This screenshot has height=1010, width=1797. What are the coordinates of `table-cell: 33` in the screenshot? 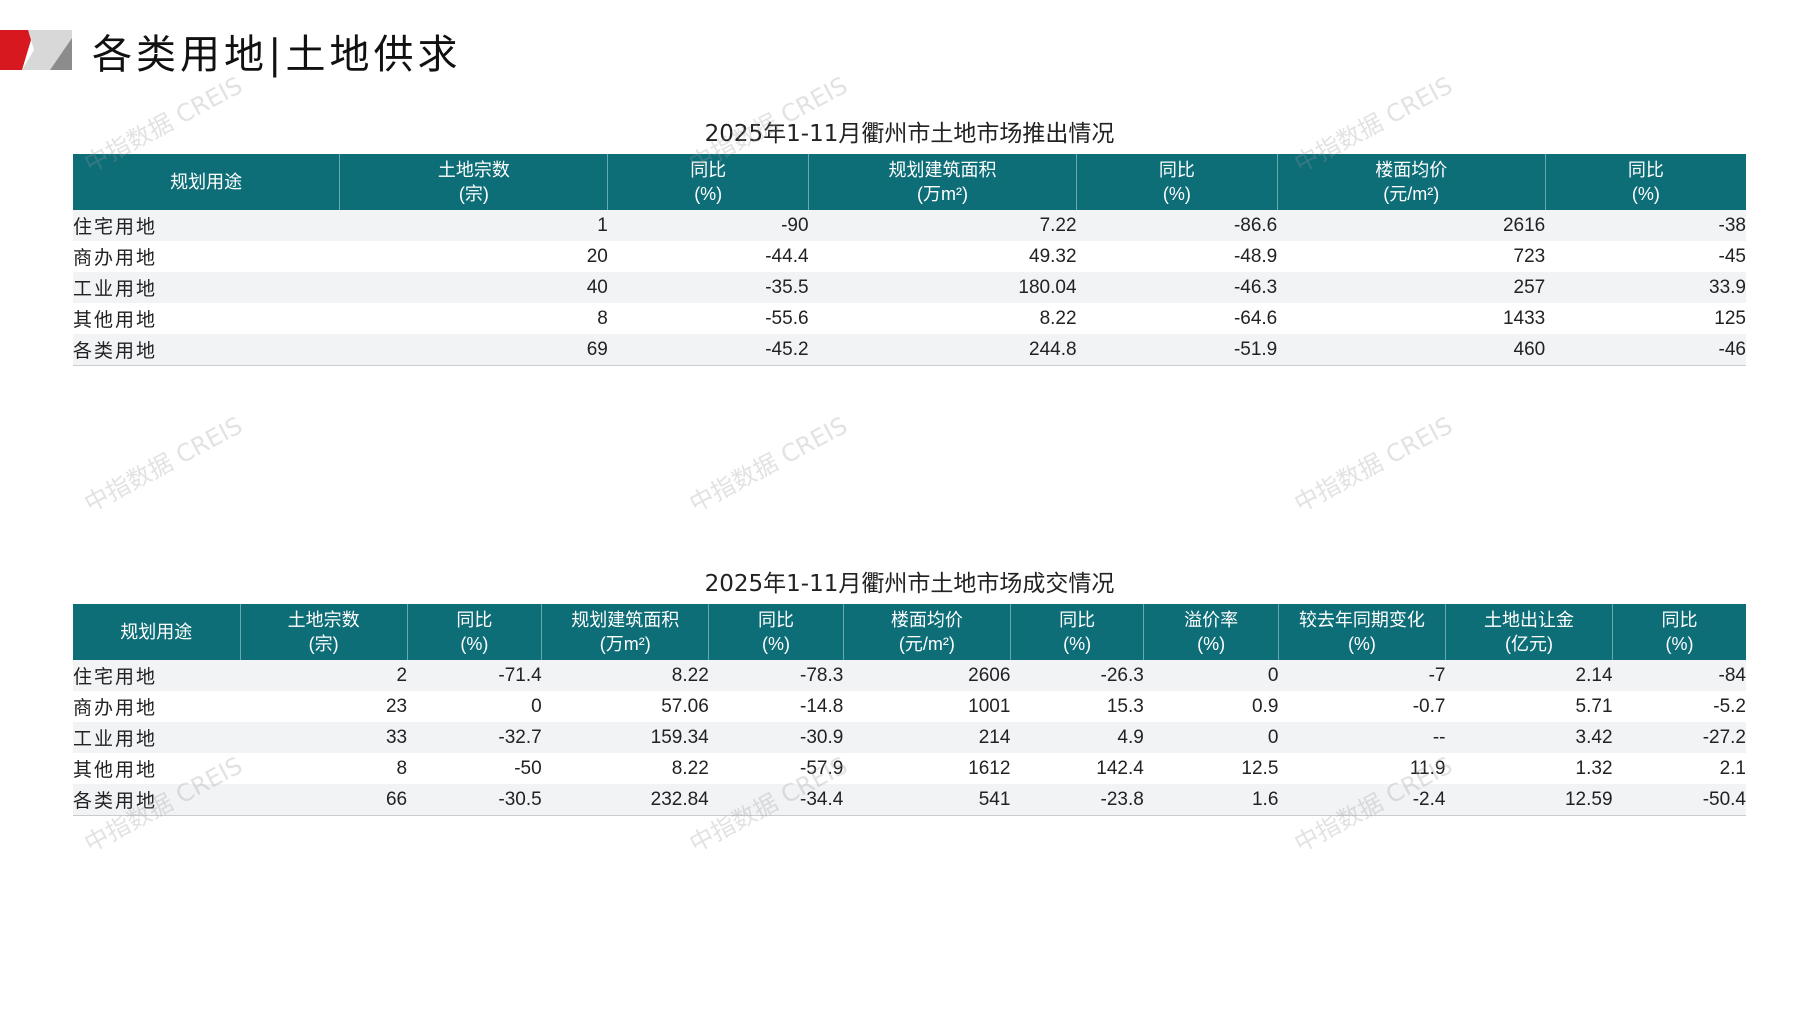 It's located at (324, 737).